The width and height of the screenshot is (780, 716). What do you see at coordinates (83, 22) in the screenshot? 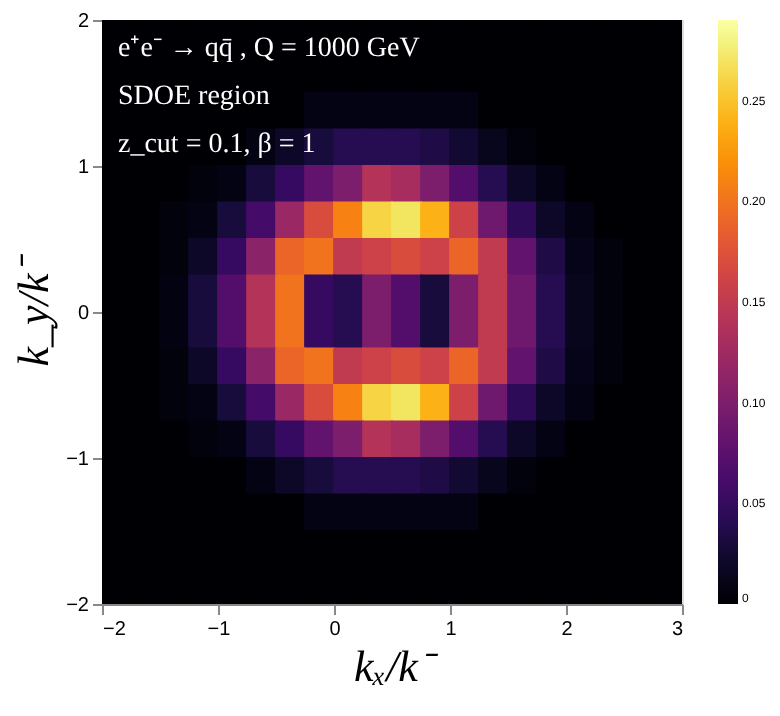
I see `y-tick-label: 2` at bounding box center [83, 22].